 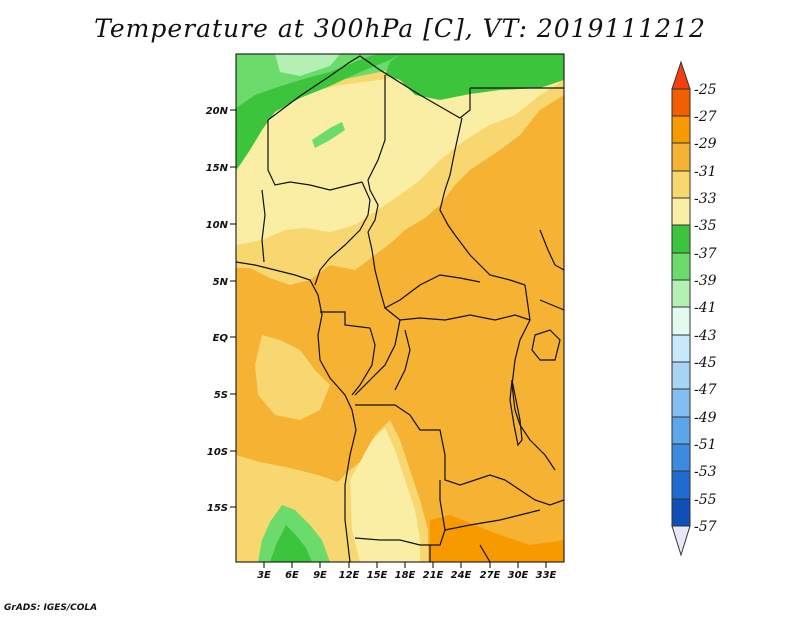 I want to click on border-congo-drc, so click(x=382, y=357).